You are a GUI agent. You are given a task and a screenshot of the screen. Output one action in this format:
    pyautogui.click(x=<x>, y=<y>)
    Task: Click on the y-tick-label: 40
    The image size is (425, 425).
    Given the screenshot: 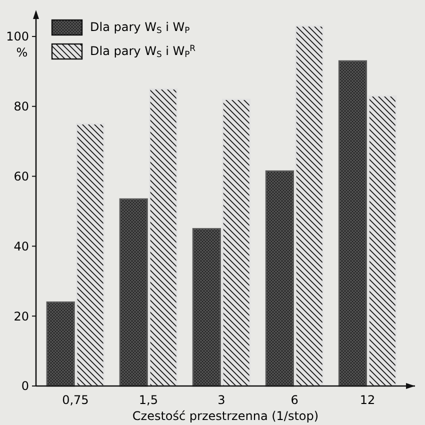 What is the action you would take?
    pyautogui.click(x=21, y=246)
    